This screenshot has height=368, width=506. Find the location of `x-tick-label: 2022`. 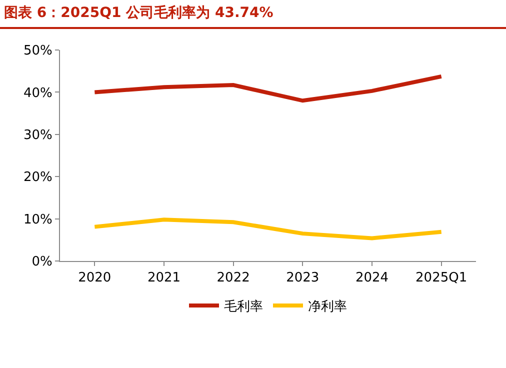

x-tick-label: 2022 is located at coordinates (233, 278).